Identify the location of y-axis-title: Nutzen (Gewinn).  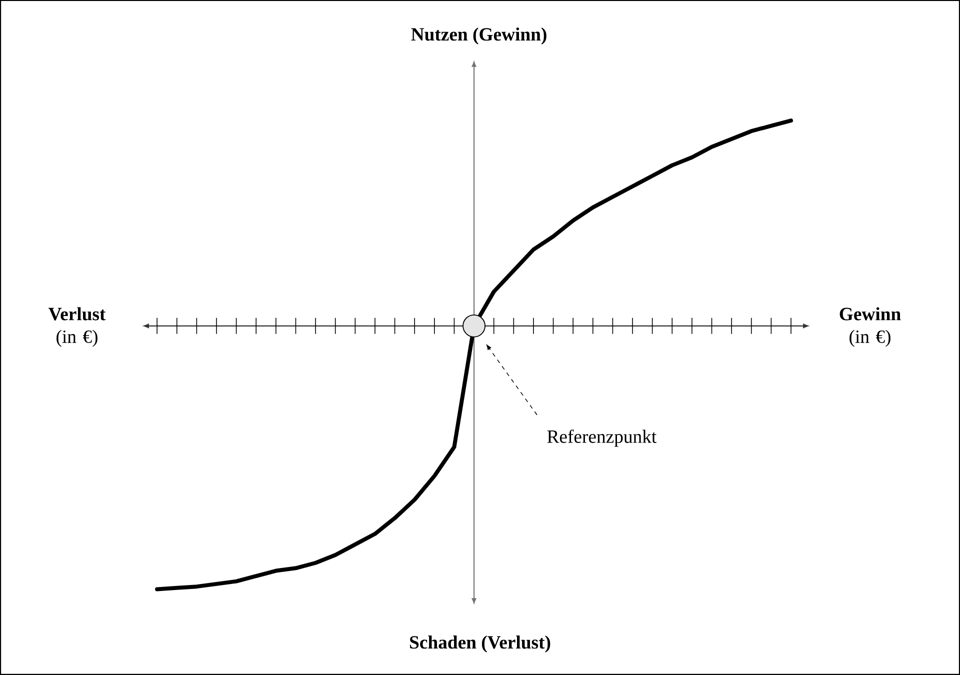
(478, 36).